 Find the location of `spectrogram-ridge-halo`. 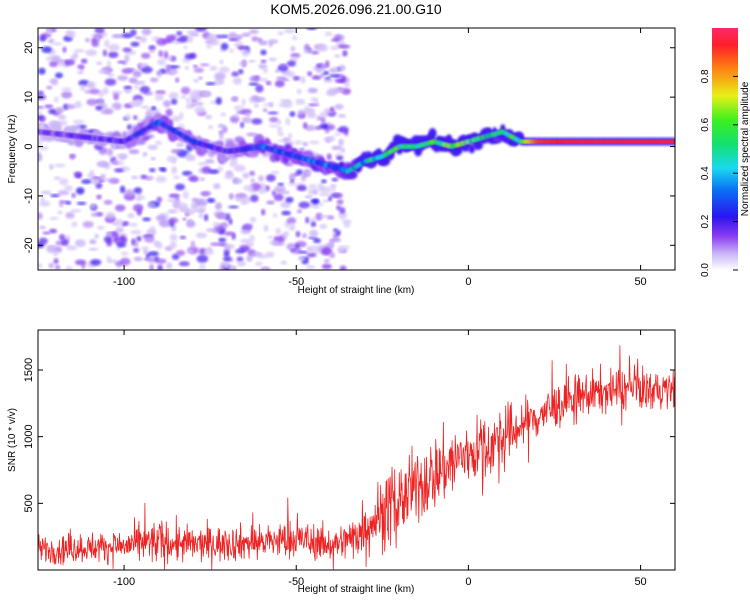

spectrogram-ridge-halo is located at coordinates (220, 144).